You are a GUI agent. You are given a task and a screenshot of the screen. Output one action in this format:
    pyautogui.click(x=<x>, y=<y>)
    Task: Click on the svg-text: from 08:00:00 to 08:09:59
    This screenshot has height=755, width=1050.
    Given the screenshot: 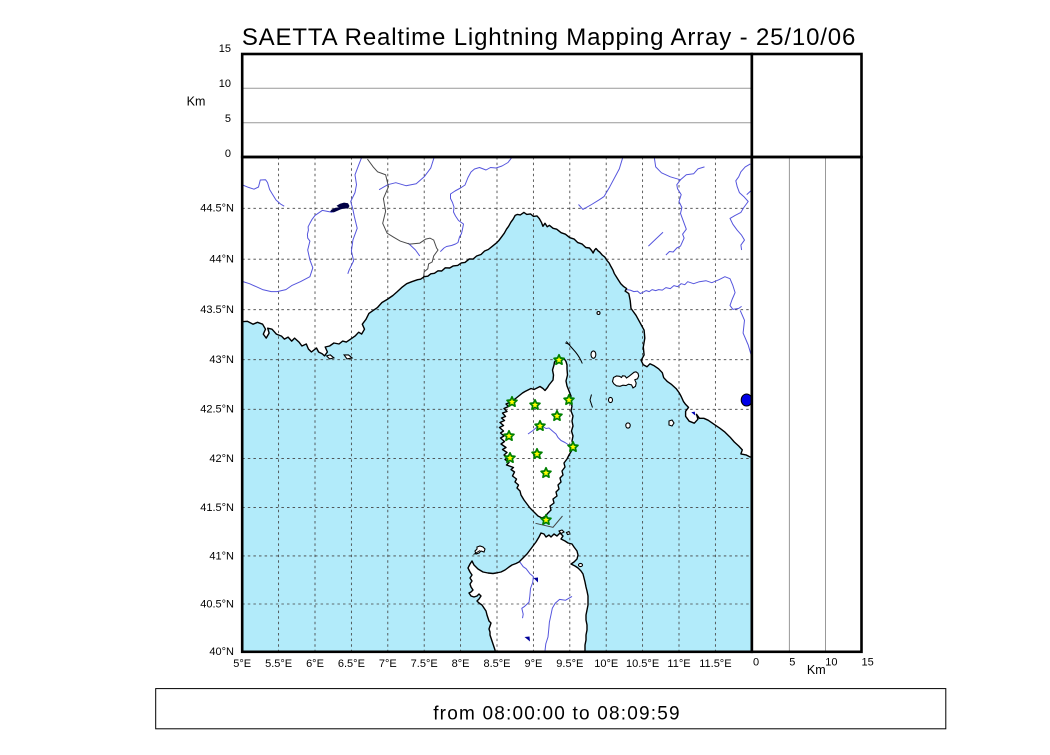 What is the action you would take?
    pyautogui.click(x=557, y=713)
    